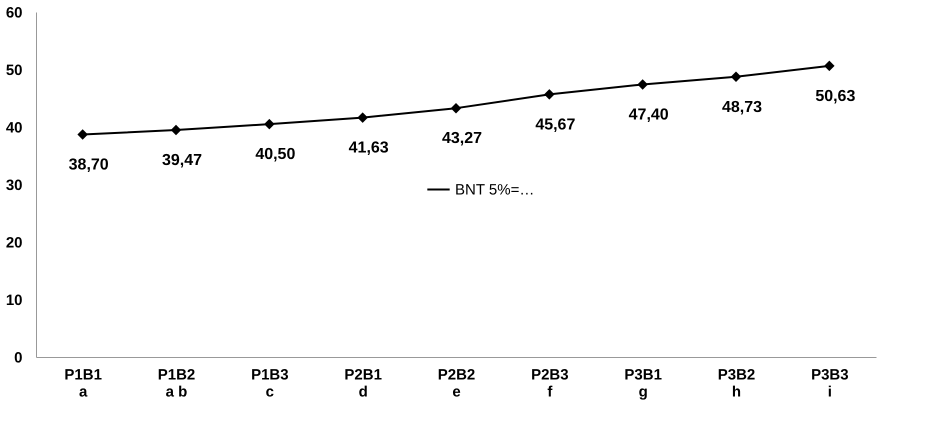 The width and height of the screenshot is (931, 428). What do you see at coordinates (177, 383) in the screenshot?
I see `x-tick-label: P1B2 a b` at bounding box center [177, 383].